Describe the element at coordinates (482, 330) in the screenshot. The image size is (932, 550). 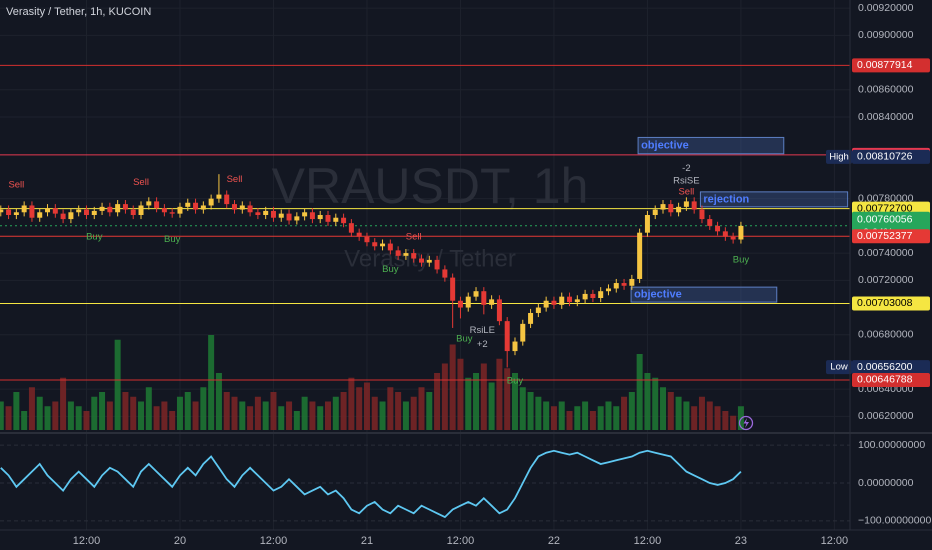
I see `signal-label: RsiLE` at that location.